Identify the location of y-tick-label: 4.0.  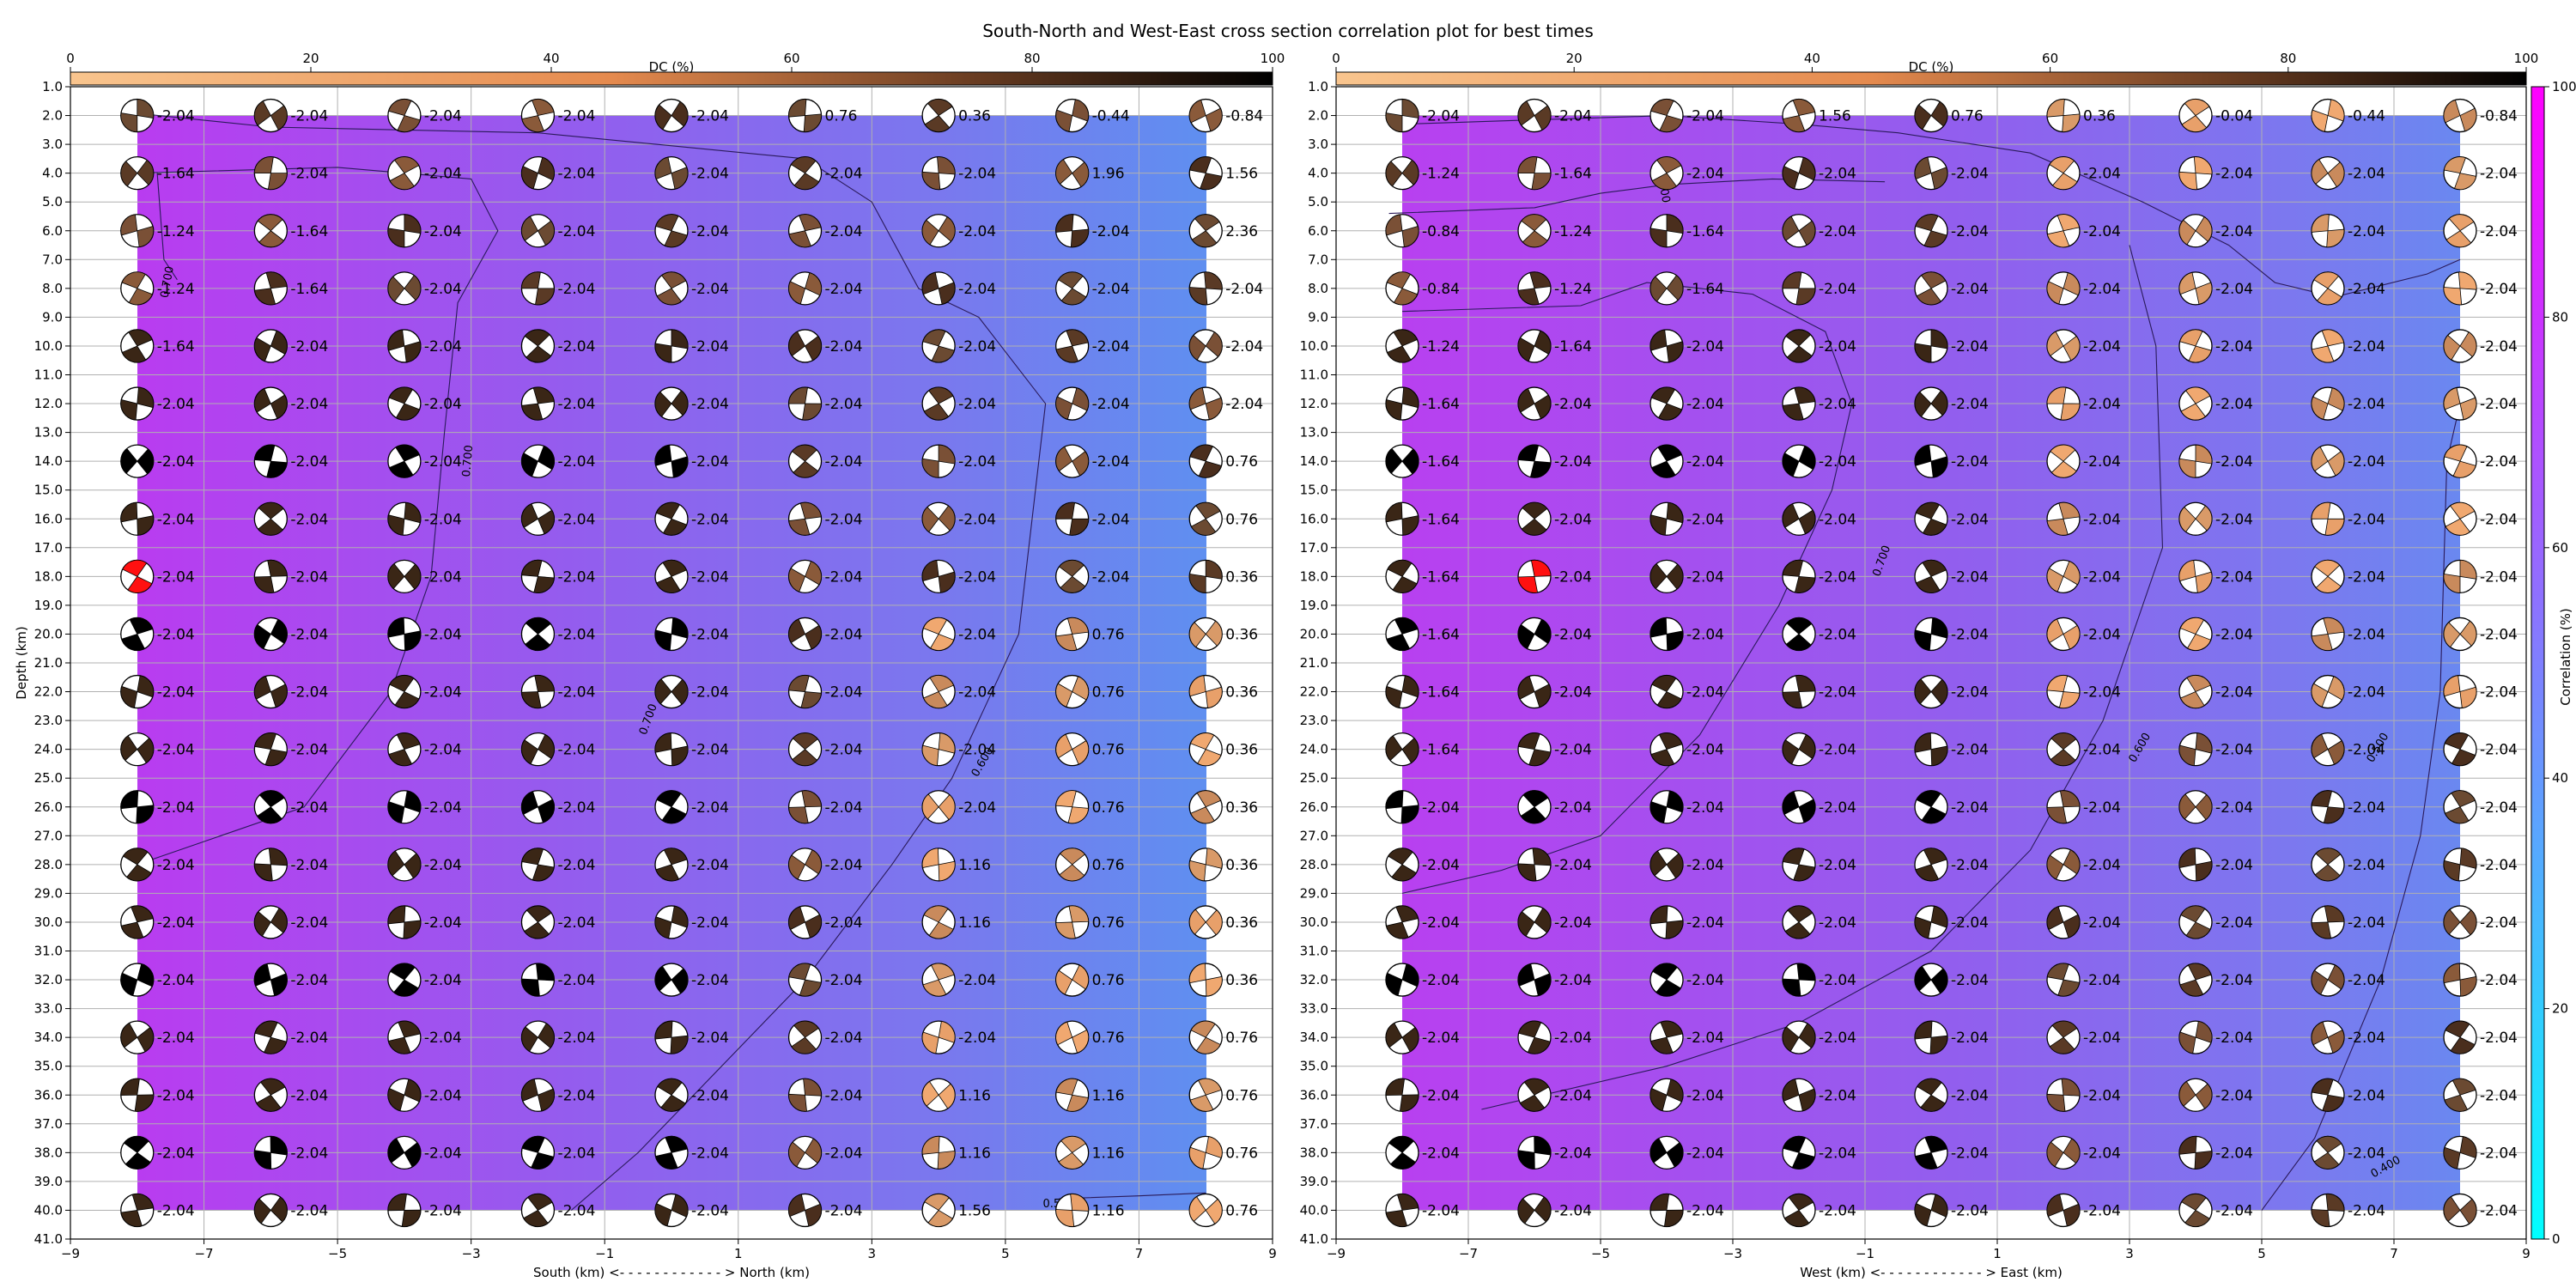
(1318, 174).